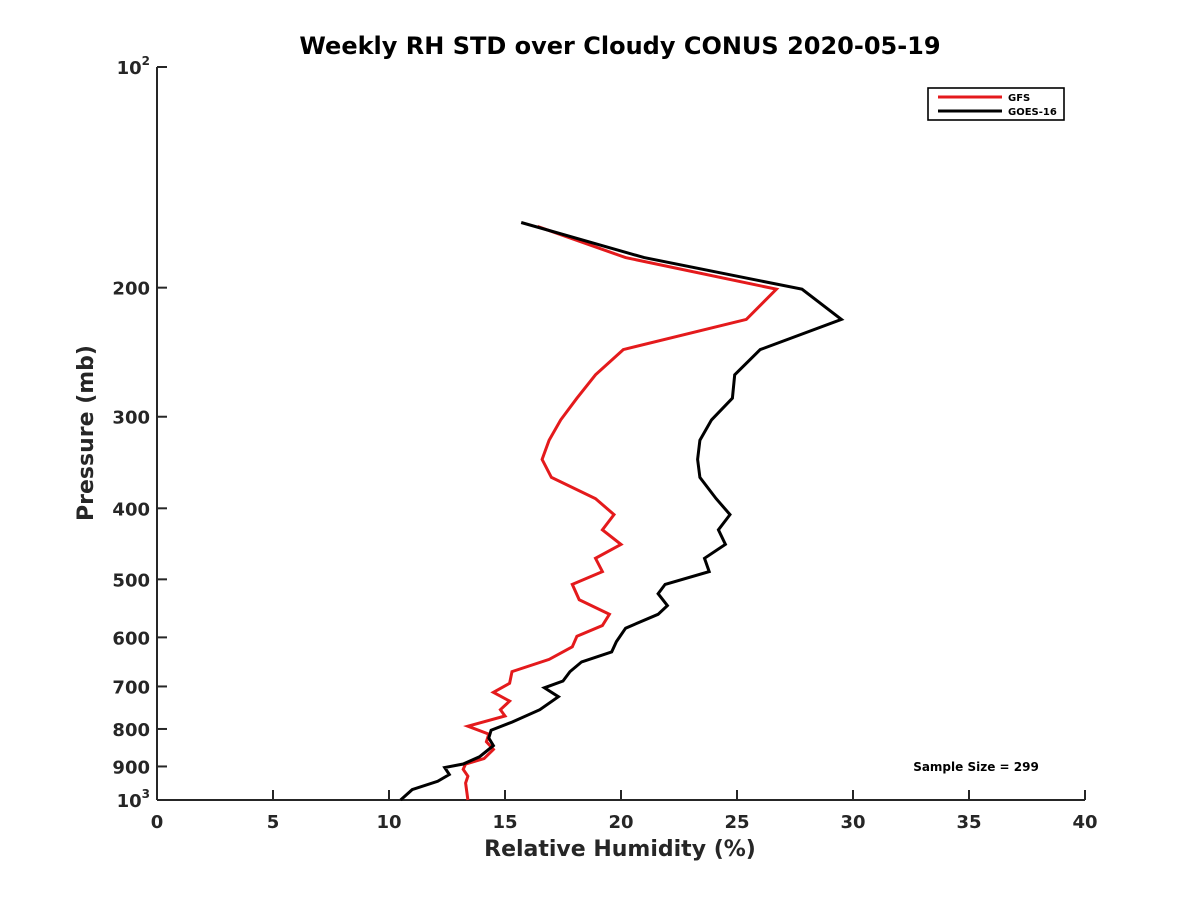 The image size is (1200, 900). I want to click on legend-label-gfs: GFS, so click(1019, 98).